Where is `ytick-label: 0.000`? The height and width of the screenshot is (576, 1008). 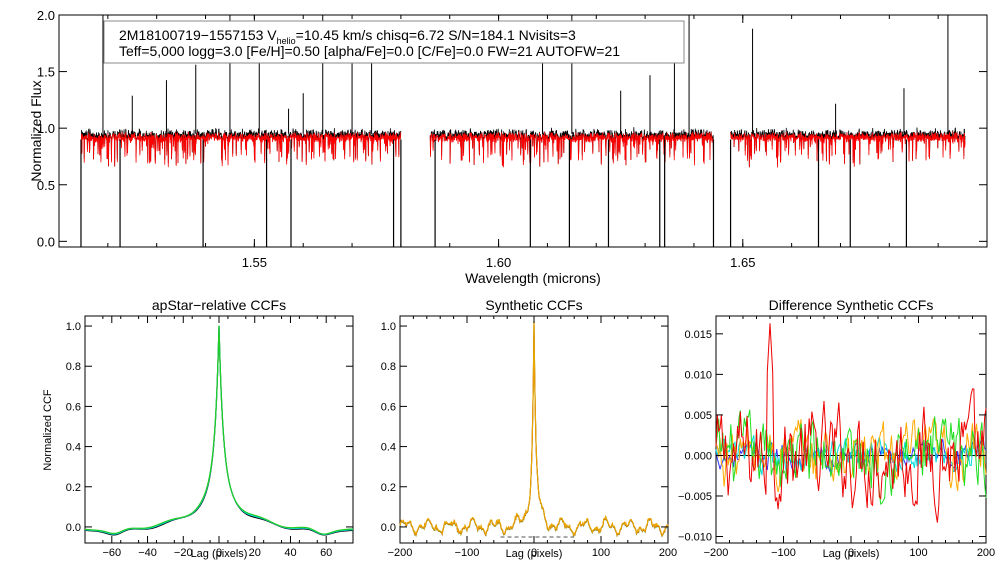 ytick-label: 0.000 is located at coordinates (698, 456).